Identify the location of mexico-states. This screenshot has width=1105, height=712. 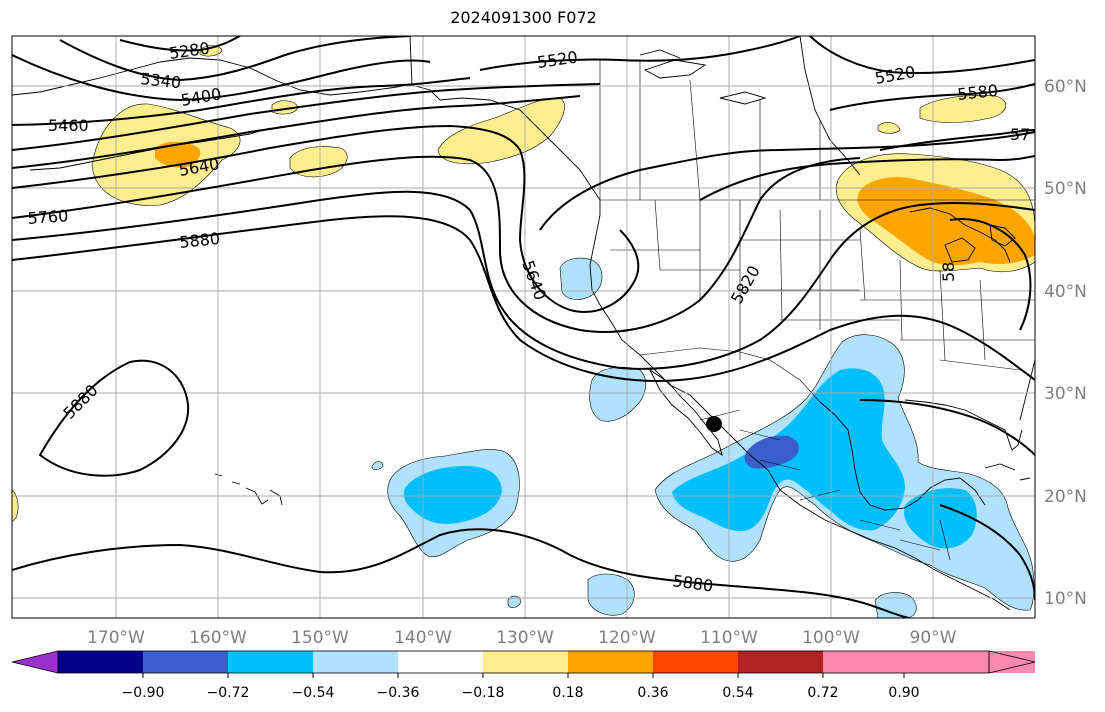
(825, 485).